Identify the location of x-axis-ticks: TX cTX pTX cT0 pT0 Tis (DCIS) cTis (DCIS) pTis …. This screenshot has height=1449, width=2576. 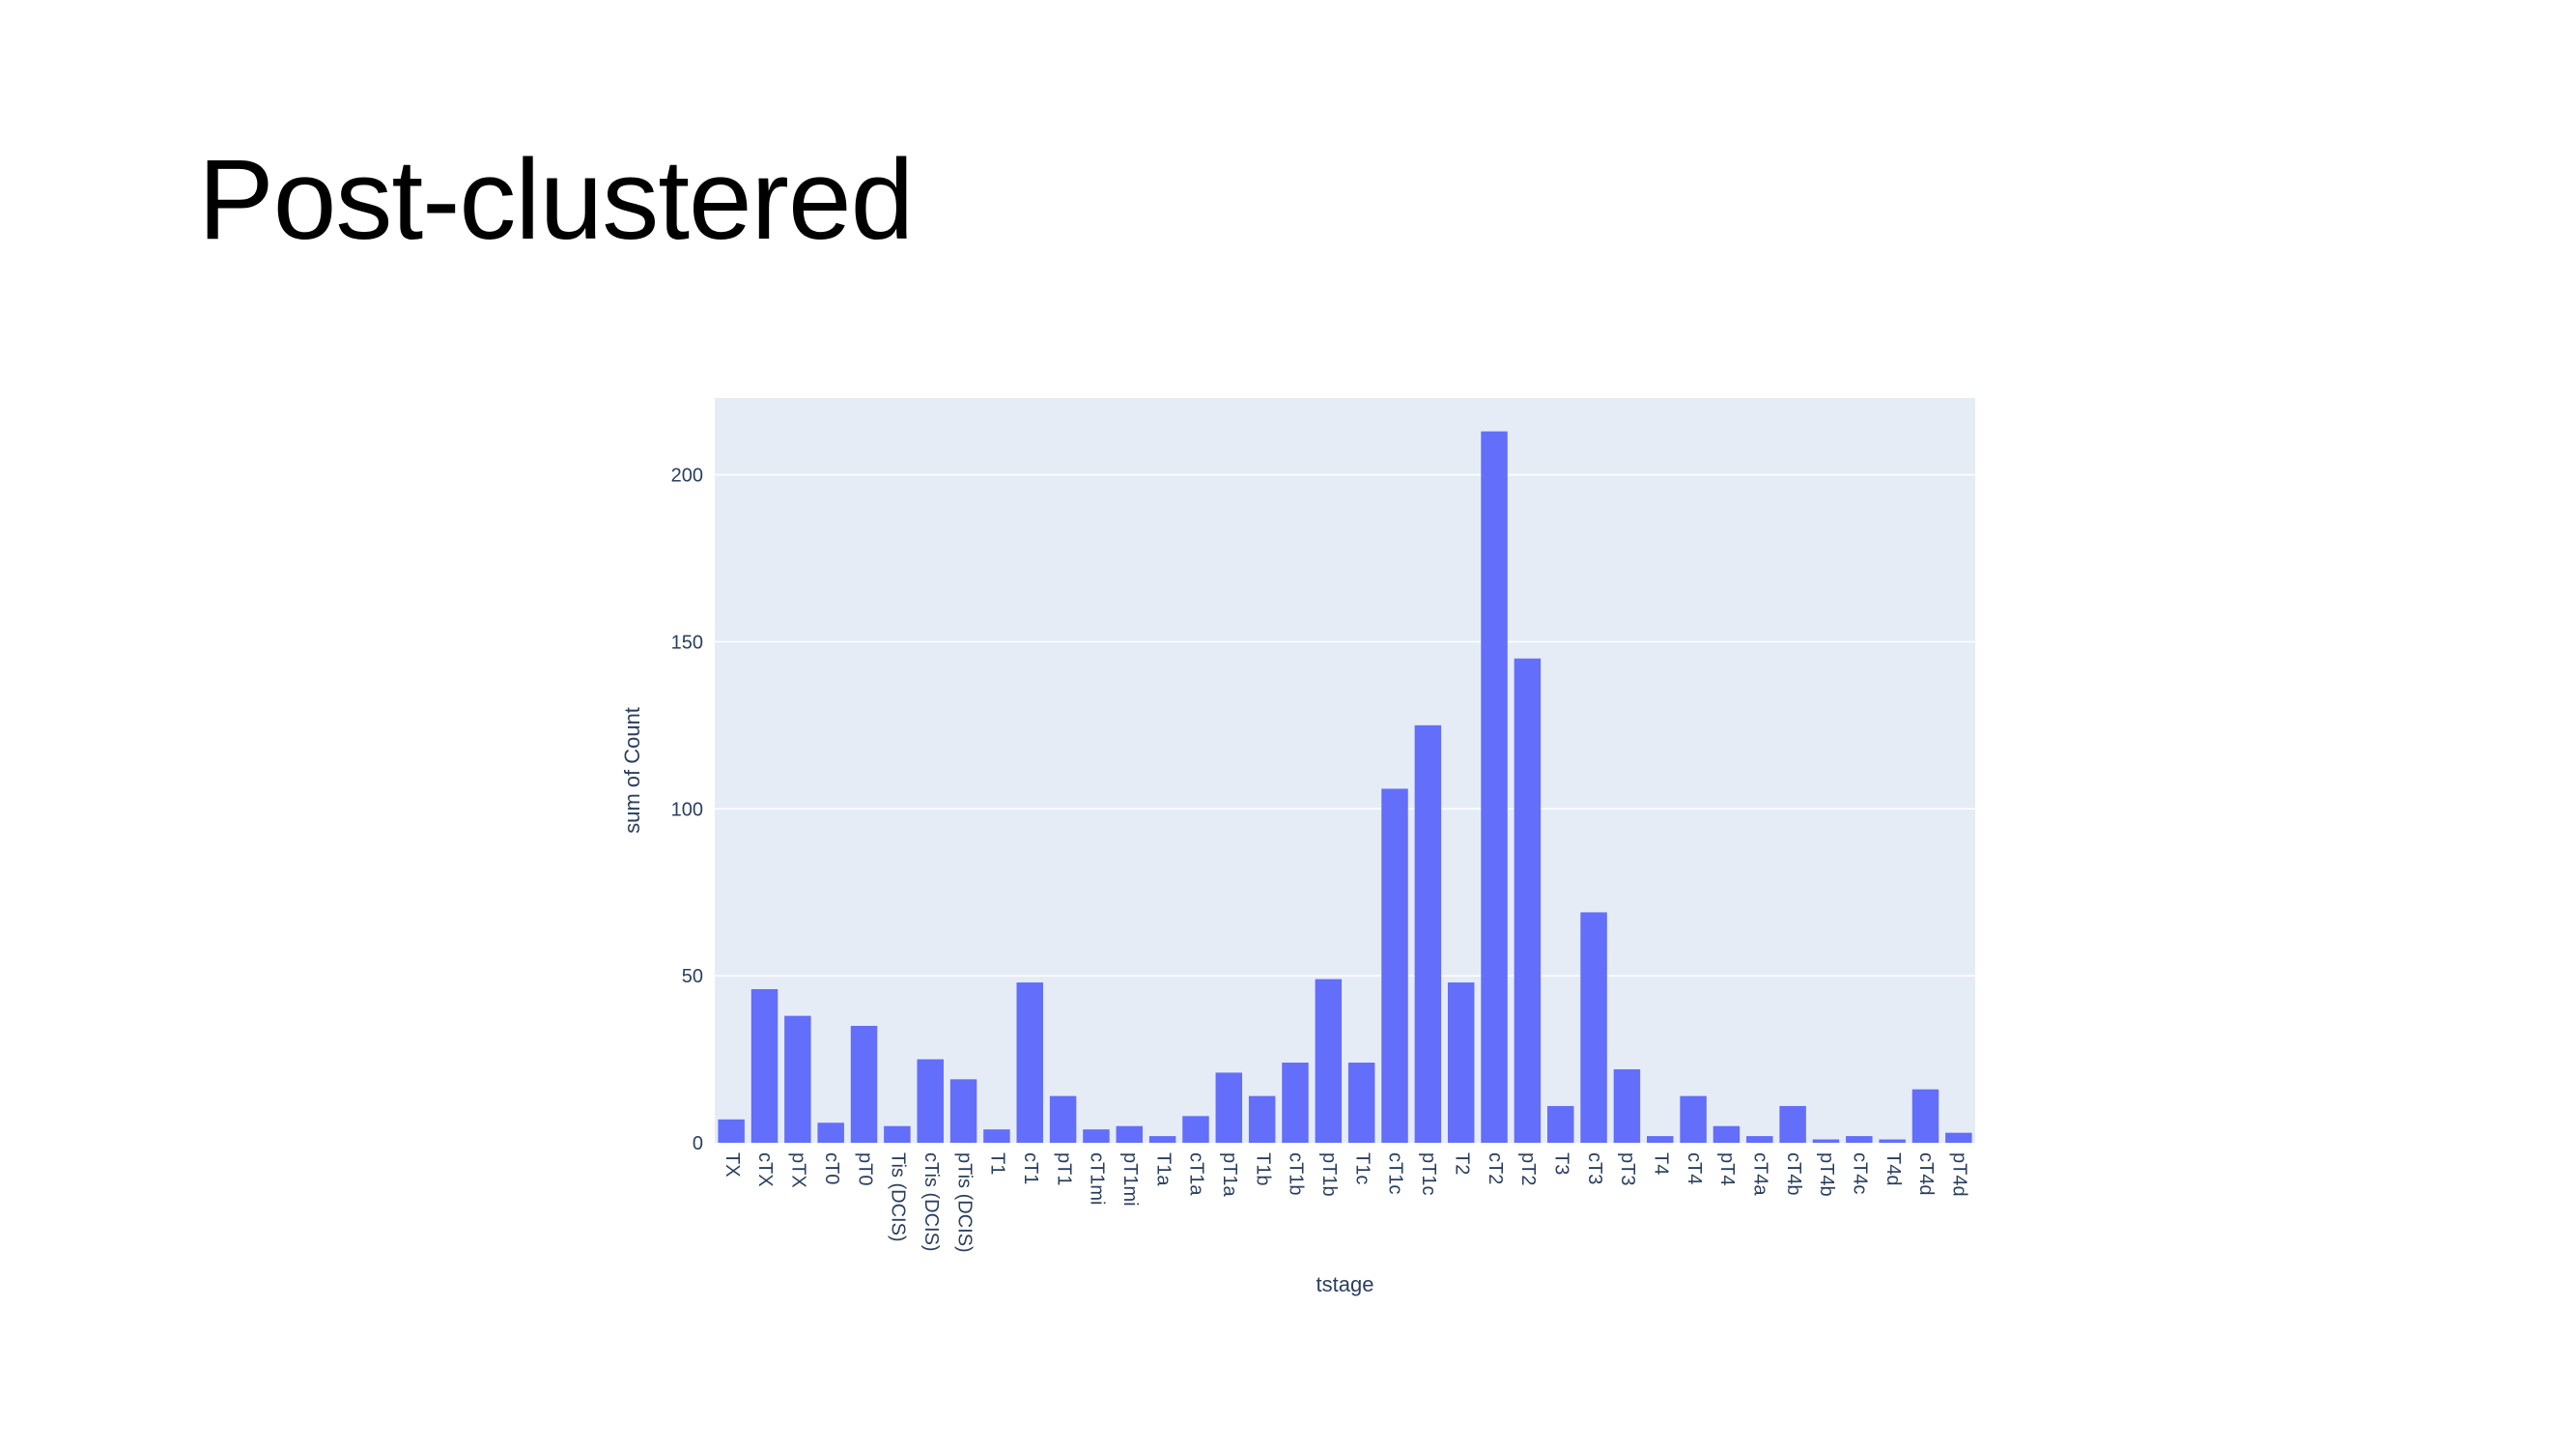
(1346, 1202).